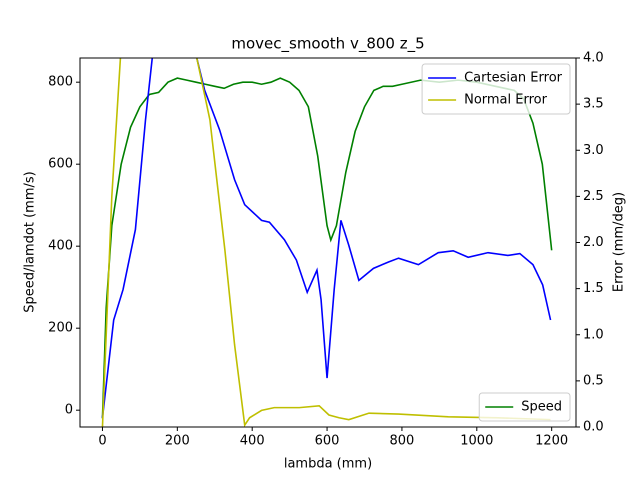 This screenshot has height=480, width=640. I want to click on x-tick-label: 600, so click(327, 441).